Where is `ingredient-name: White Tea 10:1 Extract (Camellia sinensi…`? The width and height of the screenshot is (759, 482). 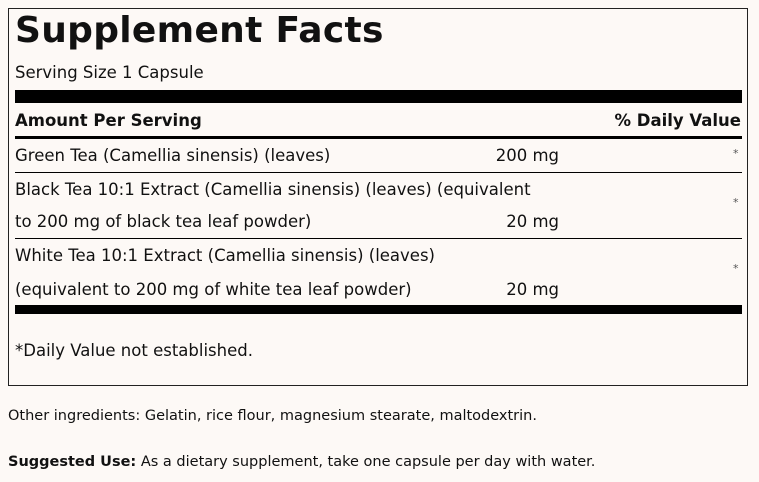 ingredient-name: White Tea 10:1 Extract (Camellia sinensi… is located at coordinates (225, 255).